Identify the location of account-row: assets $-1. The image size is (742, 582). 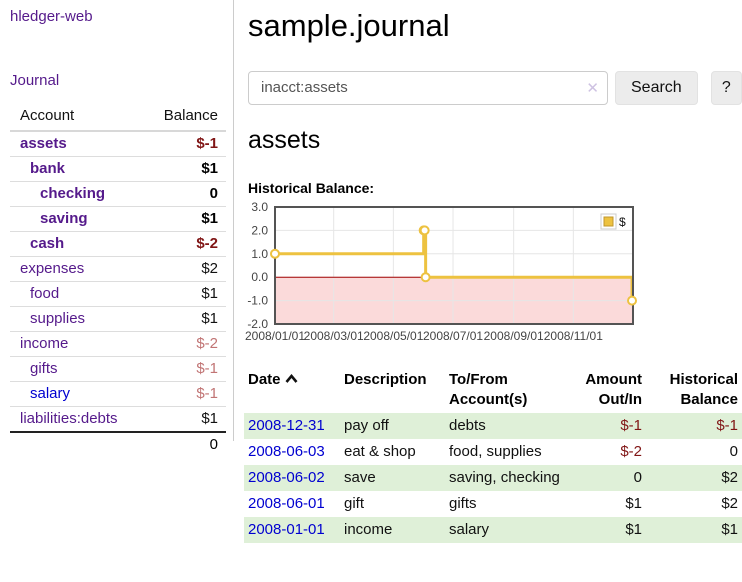
(118, 144).